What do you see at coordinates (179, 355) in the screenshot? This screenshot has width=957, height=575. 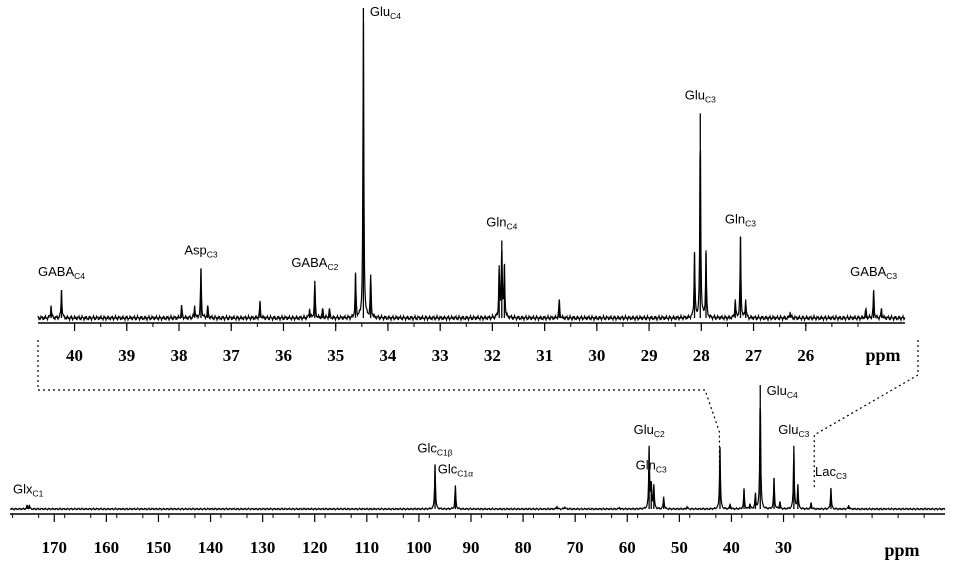 I see `x-tick-label: 38` at bounding box center [179, 355].